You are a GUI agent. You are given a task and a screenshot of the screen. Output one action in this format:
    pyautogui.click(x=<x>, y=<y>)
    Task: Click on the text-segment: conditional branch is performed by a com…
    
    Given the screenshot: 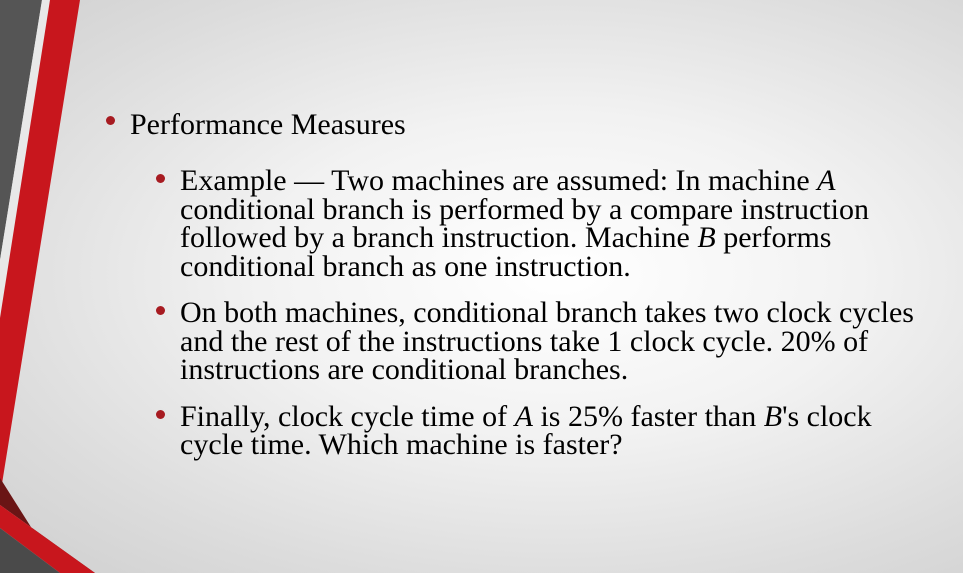 What is the action you would take?
    pyautogui.click(x=524, y=223)
    